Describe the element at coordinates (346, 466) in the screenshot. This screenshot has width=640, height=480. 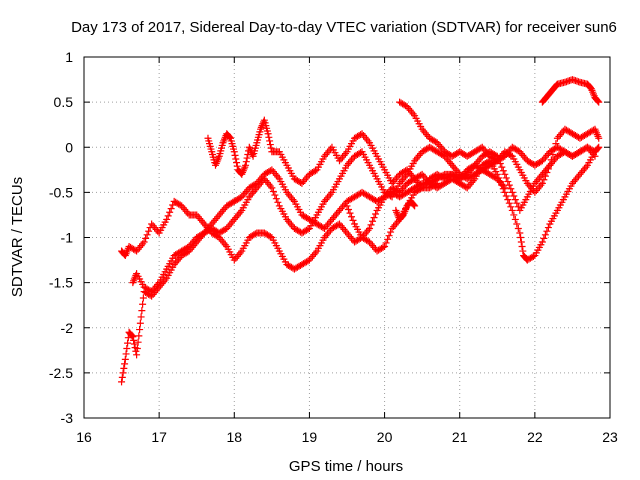
I see `x-axis-label: GPS time / hours` at that location.